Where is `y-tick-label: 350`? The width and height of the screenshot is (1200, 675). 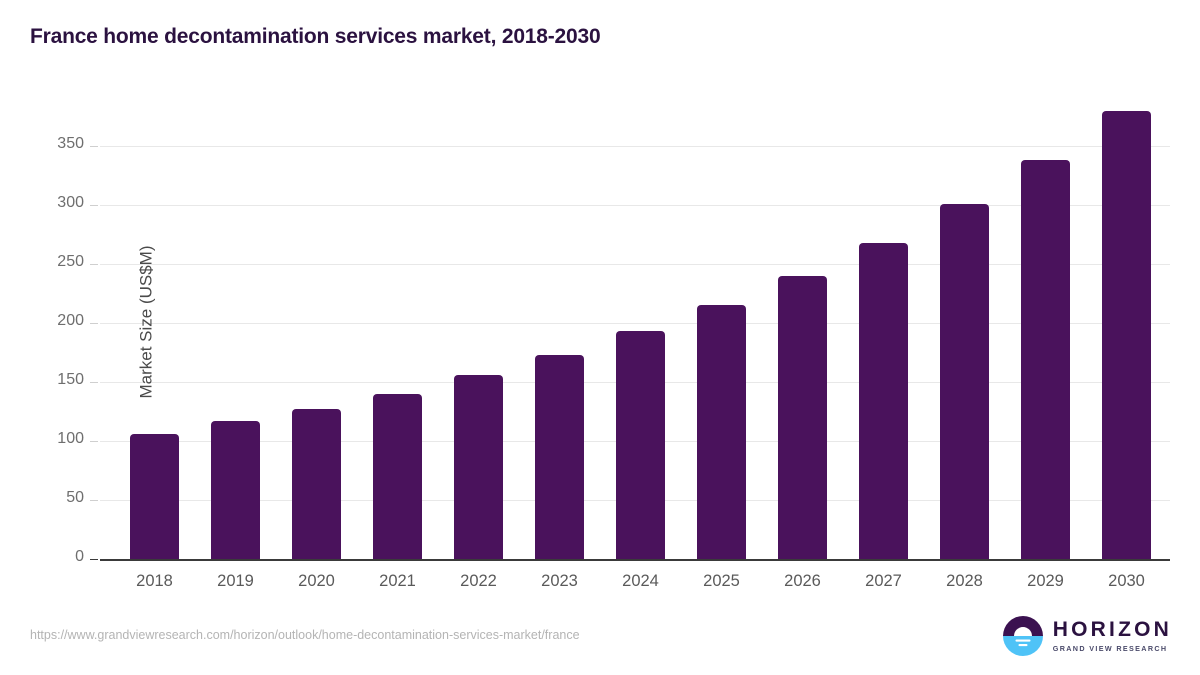 y-tick-label: 350 is located at coordinates (70, 143).